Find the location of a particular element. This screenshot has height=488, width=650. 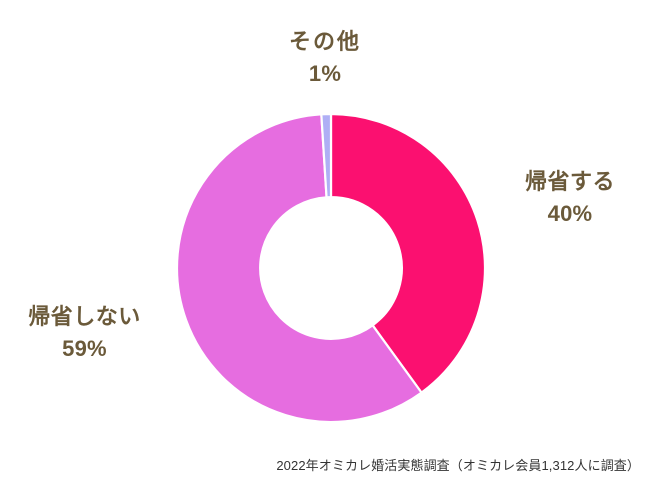

slice-label-other-value: 1% is located at coordinates (325, 74).